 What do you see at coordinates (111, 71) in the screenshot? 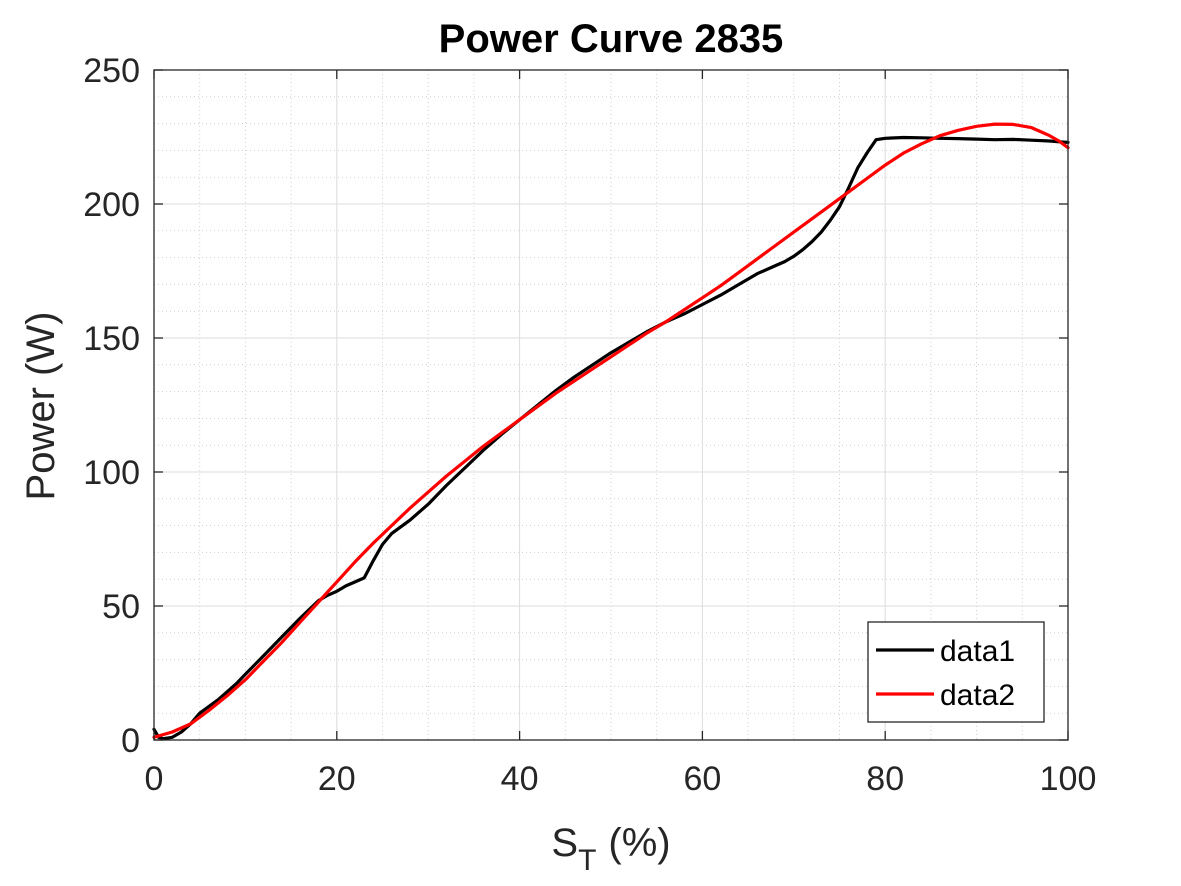
I see `y-tick-label: 250` at bounding box center [111, 71].